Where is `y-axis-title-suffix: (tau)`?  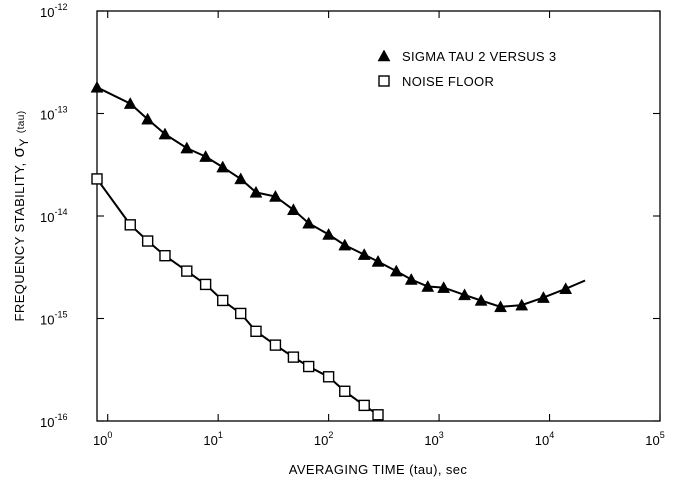
y-axis-title-suffix: (tau) is located at coordinates (21, 122).